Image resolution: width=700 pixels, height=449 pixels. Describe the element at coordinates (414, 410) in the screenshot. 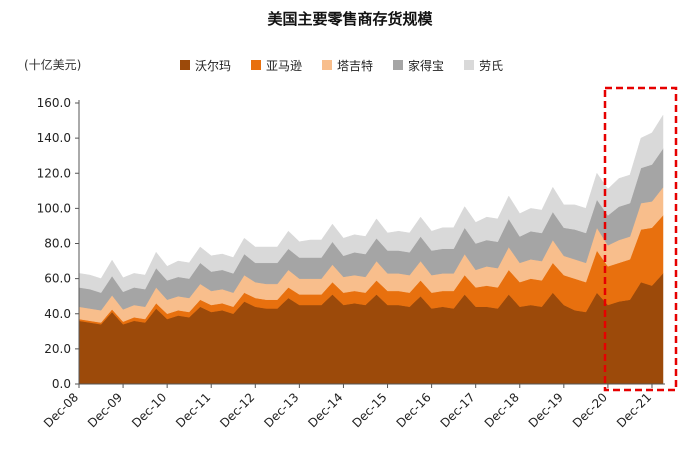

I see `x-tick-label: Dec-16` at that location.